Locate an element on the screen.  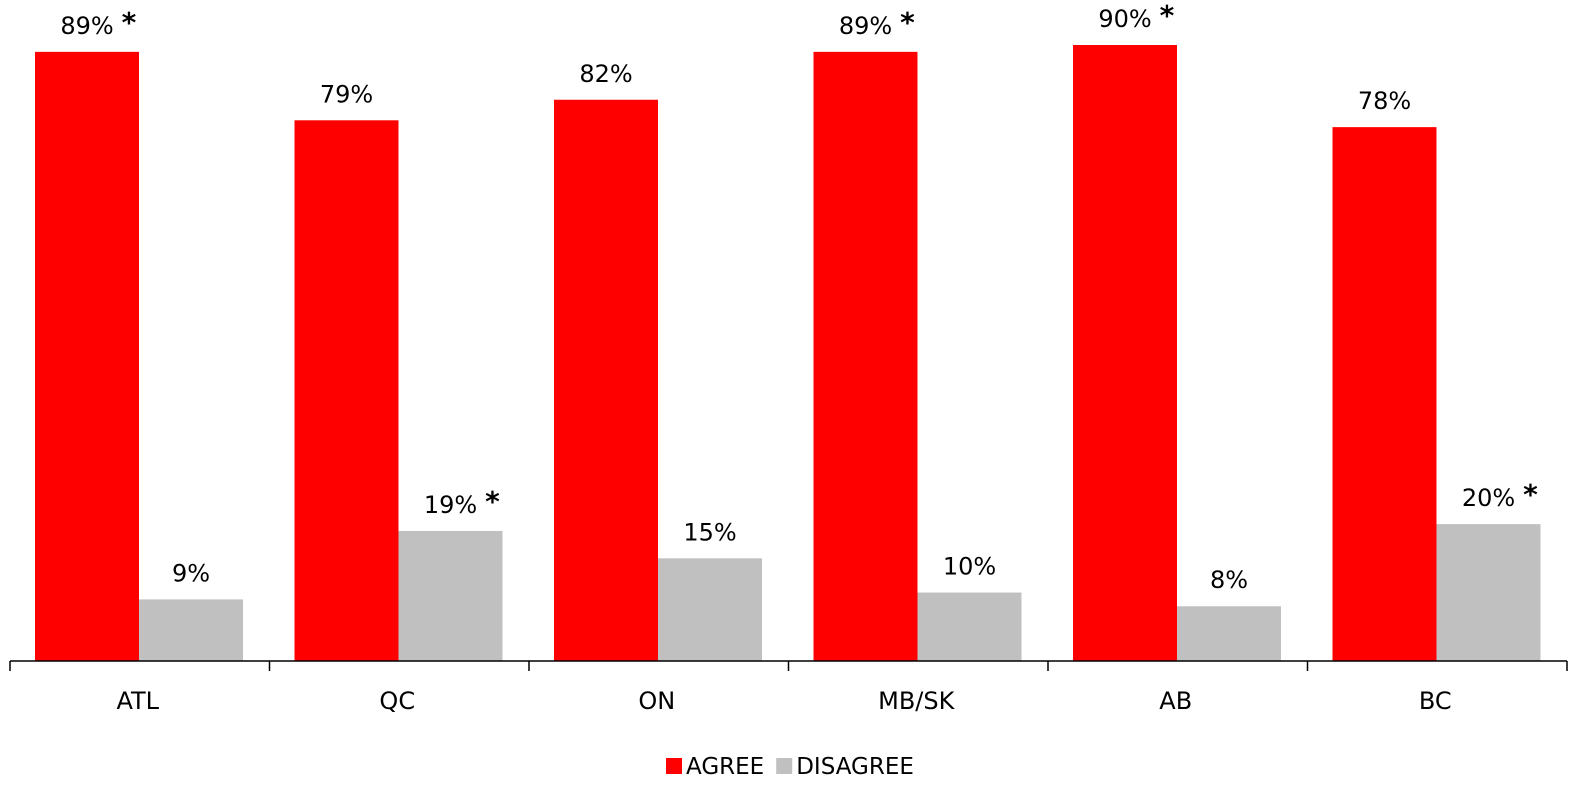
legend-label-agree: AGREE is located at coordinates (725, 767).